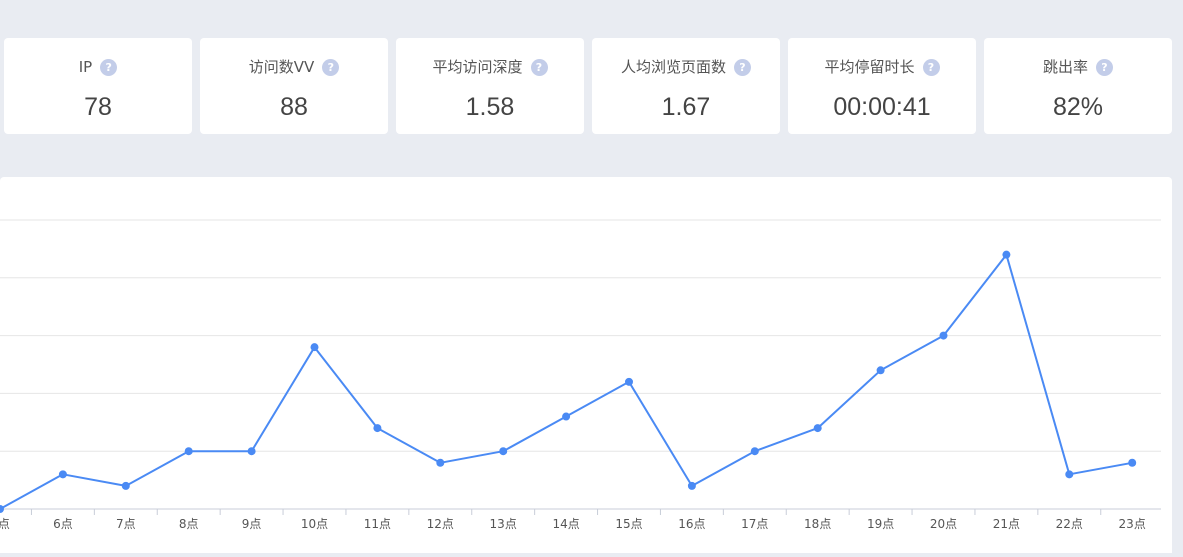 The width and height of the screenshot is (1183, 557). I want to click on stat-label: 跳出率, so click(1065, 67).